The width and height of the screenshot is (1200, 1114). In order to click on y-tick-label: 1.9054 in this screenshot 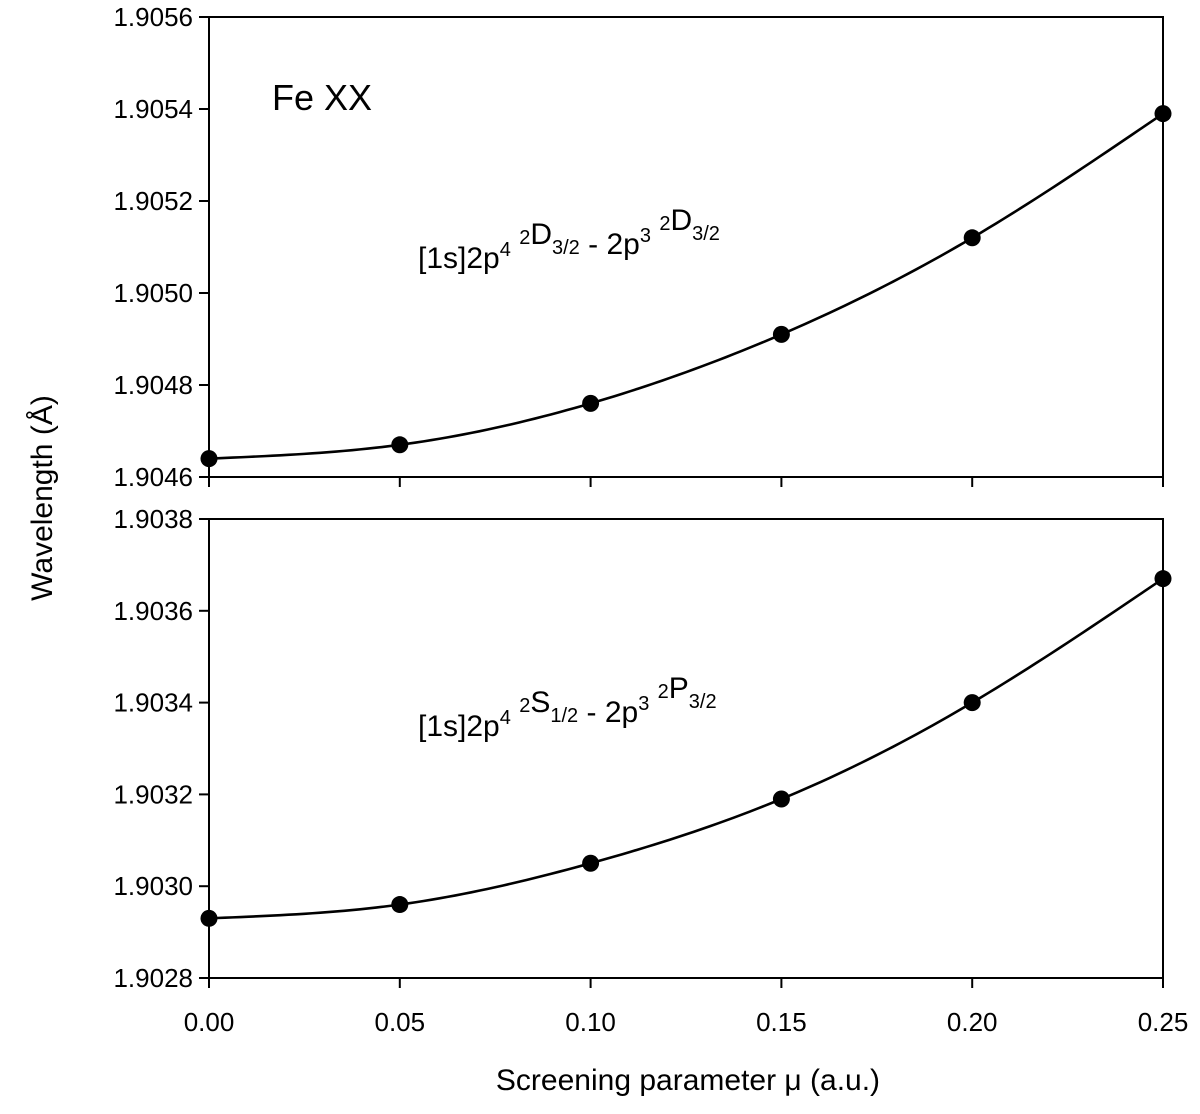, I will do `click(153, 109)`.